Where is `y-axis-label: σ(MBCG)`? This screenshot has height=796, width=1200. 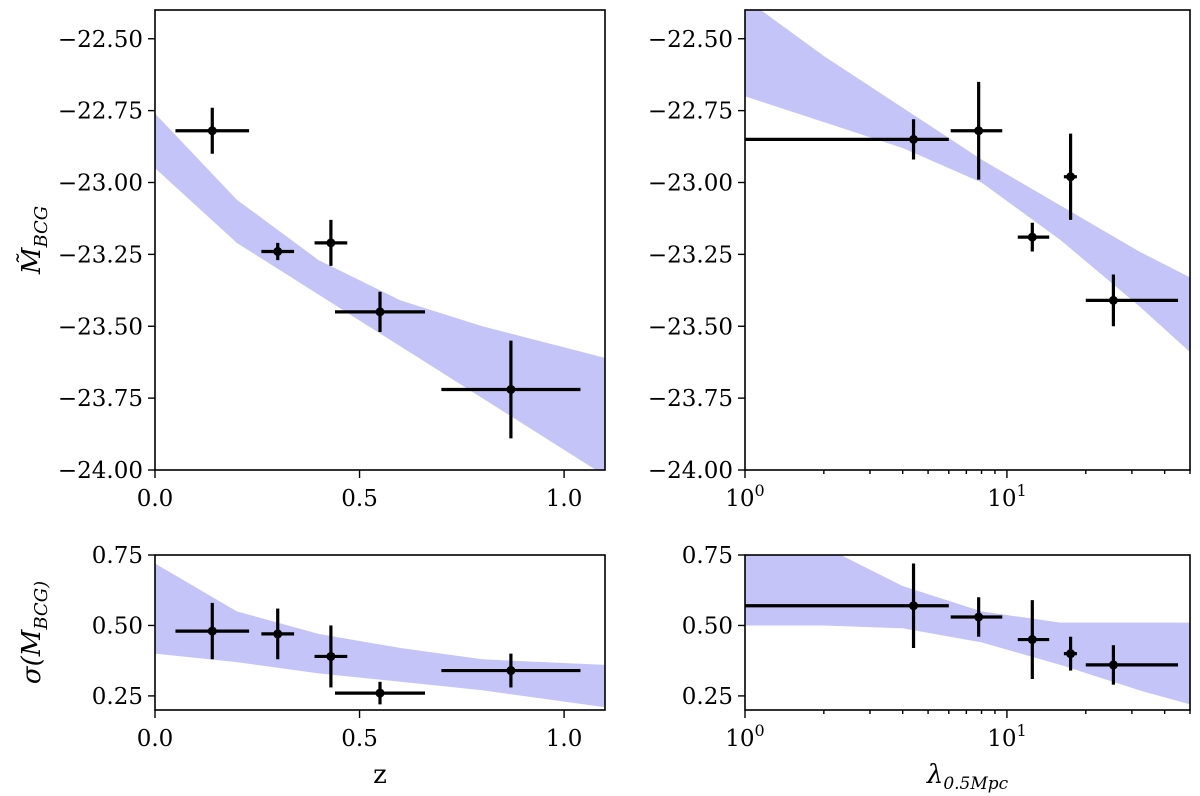
y-axis-label: σ(MBCG) is located at coordinates (34, 632).